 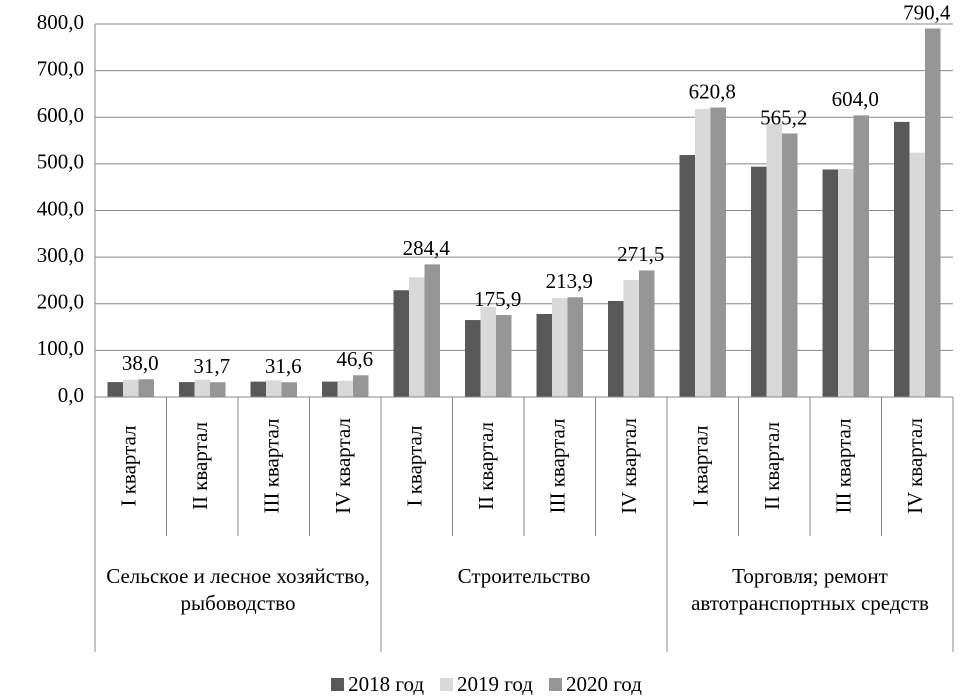 I want to click on data-label: 31,6, so click(x=283, y=366).